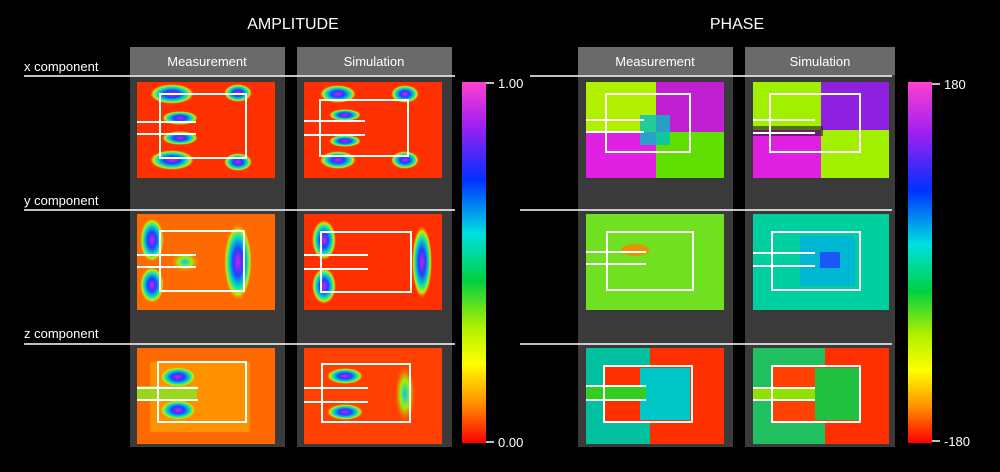 The image size is (1000, 472). Describe the element at coordinates (293, 24) in the screenshot. I see `amplitude-title: AMPLITUDE` at that location.